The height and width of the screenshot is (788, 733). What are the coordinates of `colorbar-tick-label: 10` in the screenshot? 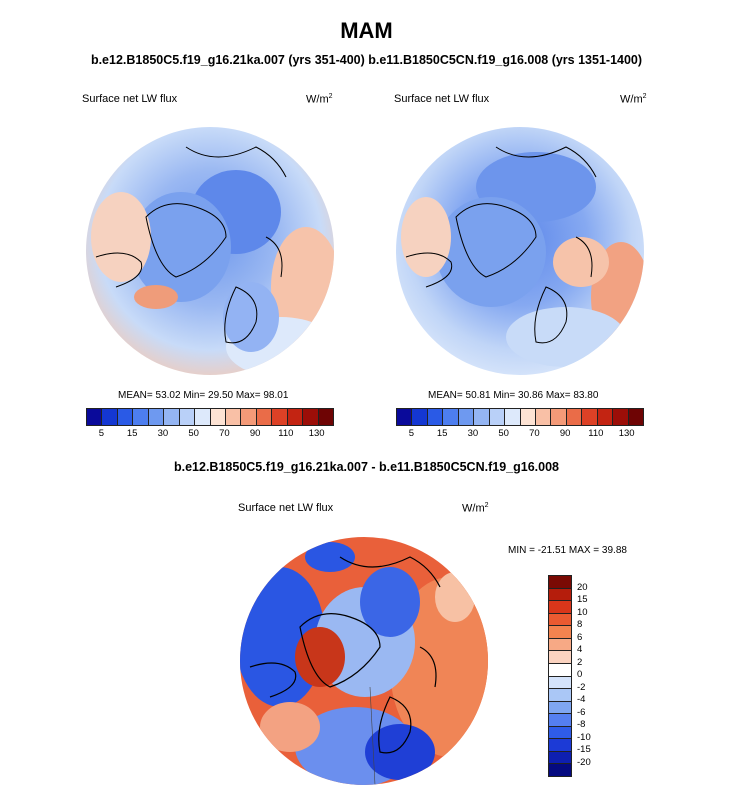 It's located at (582, 612).